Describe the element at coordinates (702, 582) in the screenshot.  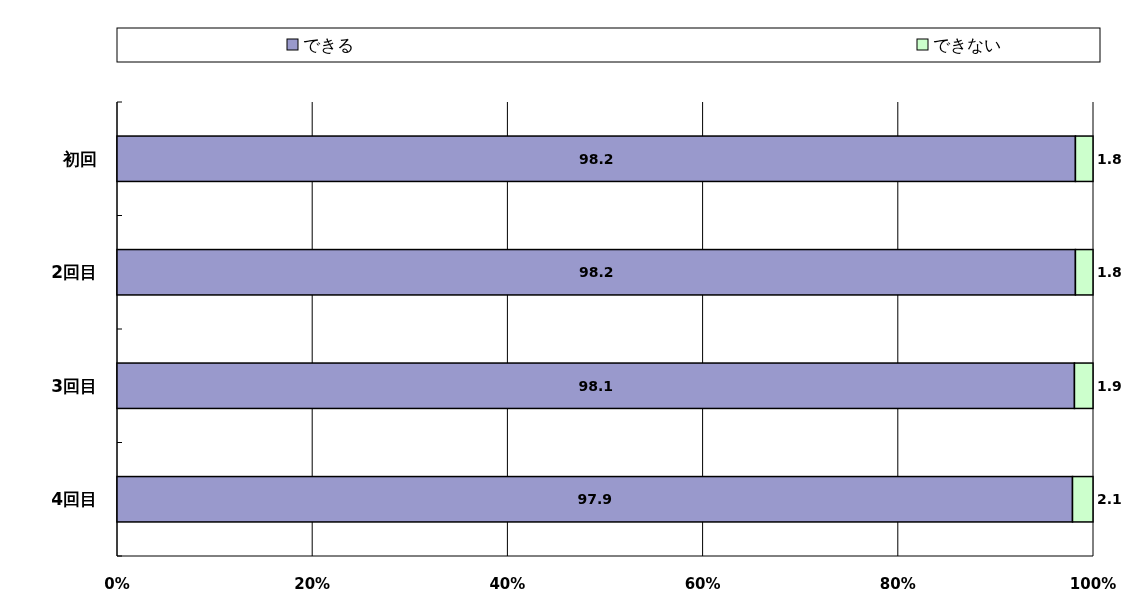
I see `x-tick-label: 60%` at that location.